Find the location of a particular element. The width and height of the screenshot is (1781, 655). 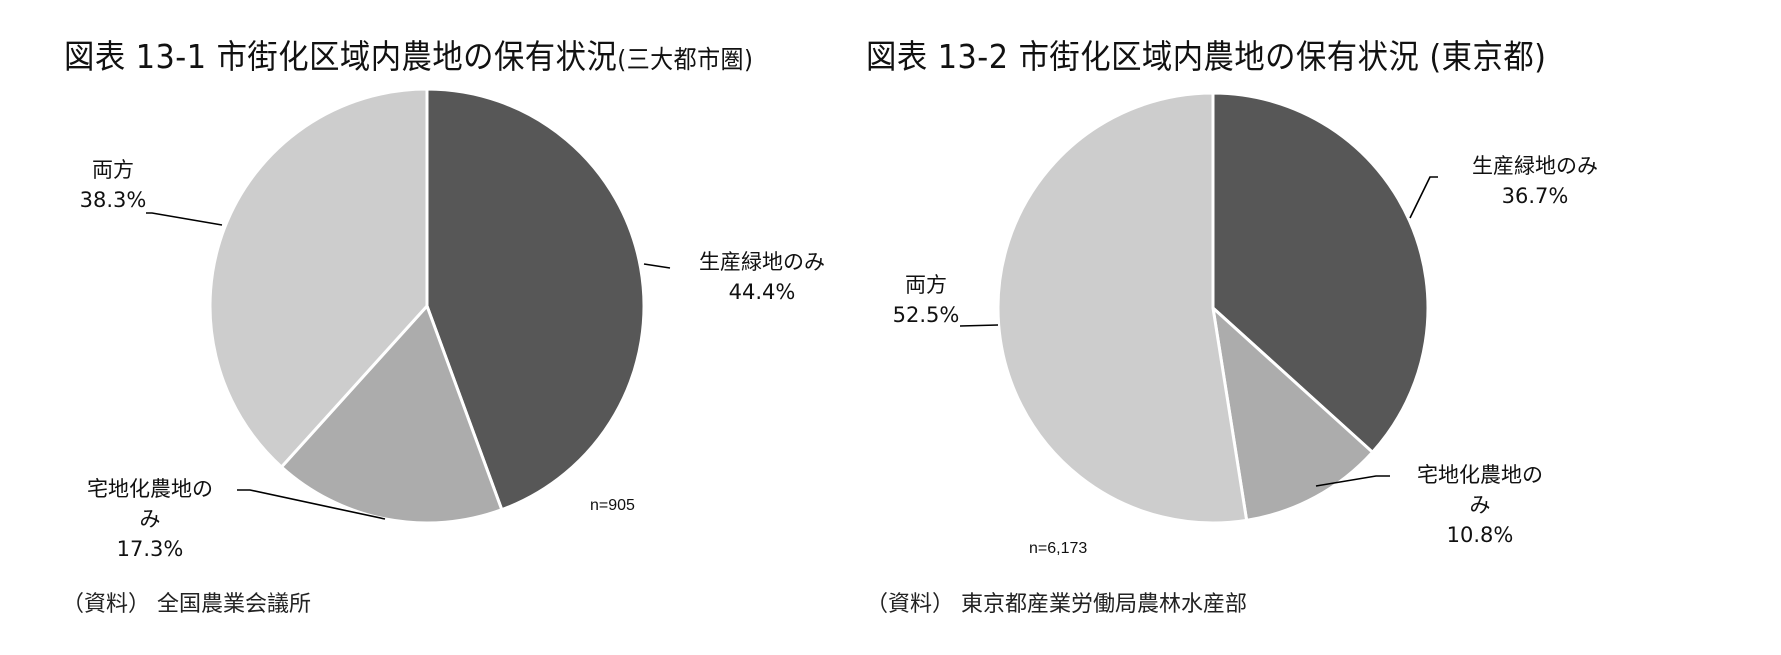

chart1-label-res-pct: 17.3% is located at coordinates (150, 549).